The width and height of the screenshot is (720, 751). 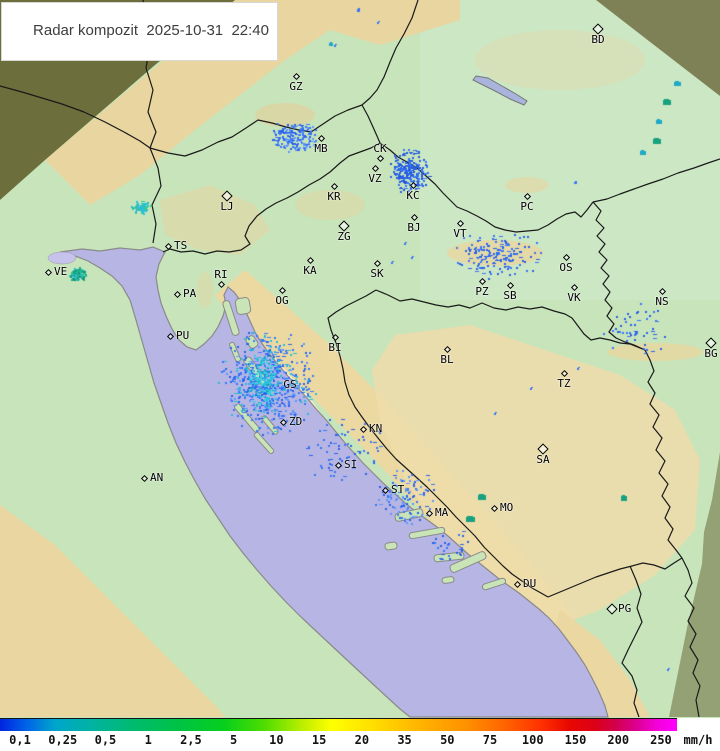 What do you see at coordinates (404, 740) in the screenshot?
I see `legend-value: 35` at bounding box center [404, 740].